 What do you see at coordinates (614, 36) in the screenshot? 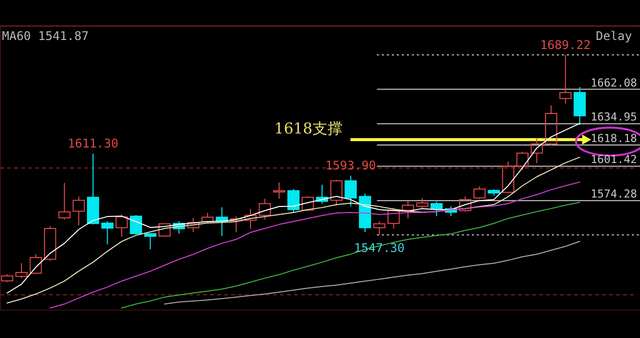
I see `text: Delay` at bounding box center [614, 36].